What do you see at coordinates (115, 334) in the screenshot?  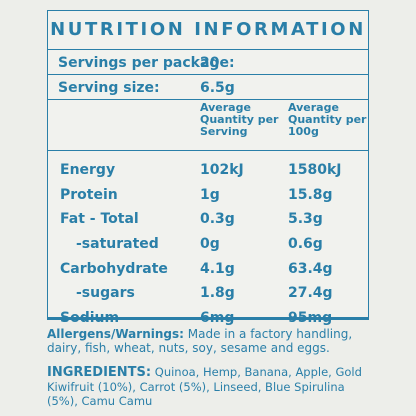 I see `allergens-label: Allergens/Warnings:` at bounding box center [115, 334].